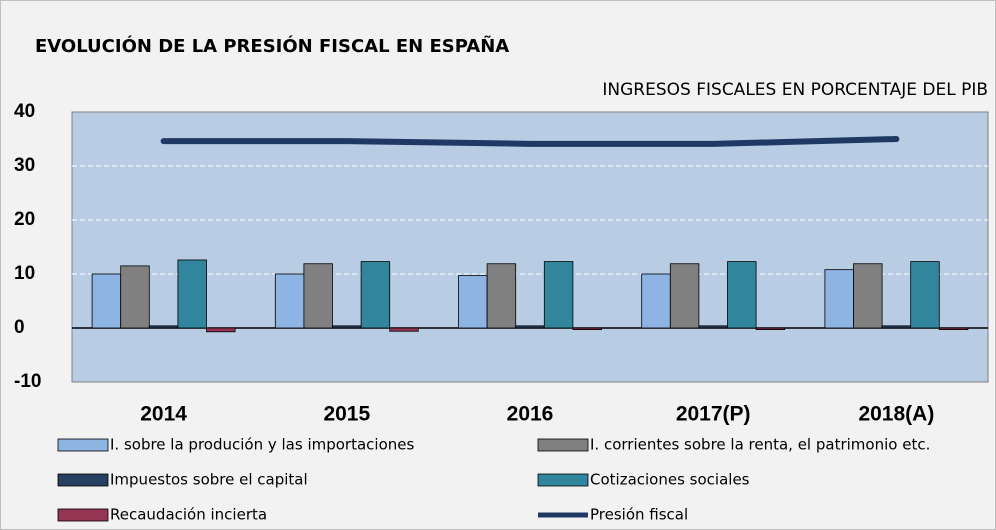 This screenshot has width=996, height=530. Describe the element at coordinates (27, 381) in the screenshot. I see `y-tick-label: -10` at that location.